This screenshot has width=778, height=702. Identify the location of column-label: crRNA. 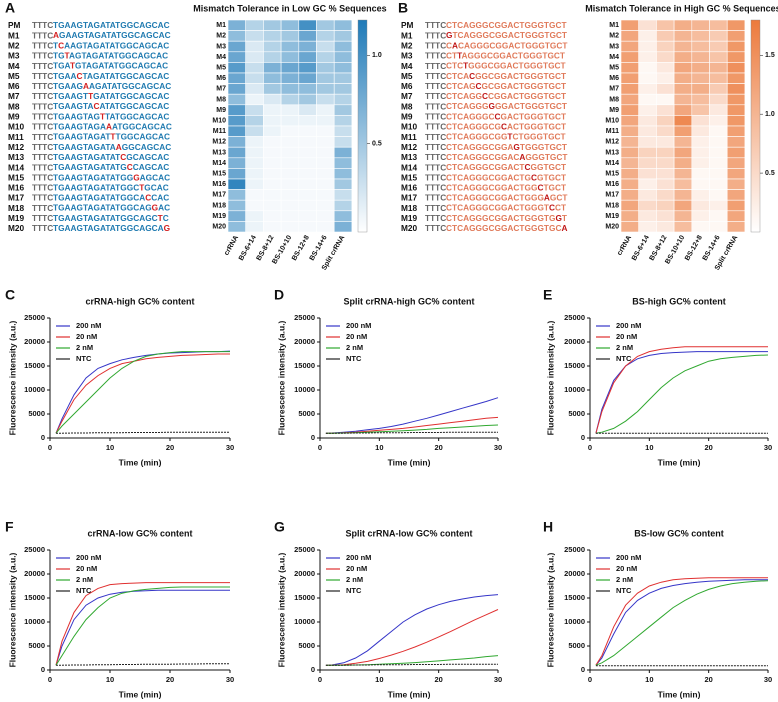
(624, 245).